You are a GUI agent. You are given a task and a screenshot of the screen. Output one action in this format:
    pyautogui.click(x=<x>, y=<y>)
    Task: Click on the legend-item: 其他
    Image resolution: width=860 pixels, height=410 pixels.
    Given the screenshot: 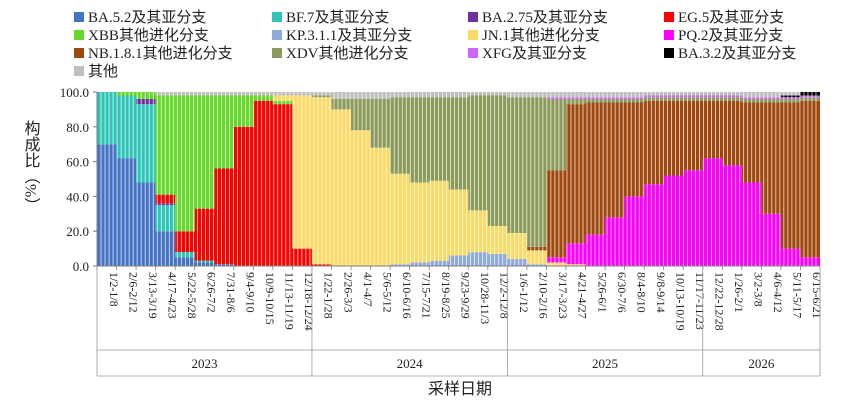 What is the action you would take?
    pyautogui.click(x=96, y=71)
    